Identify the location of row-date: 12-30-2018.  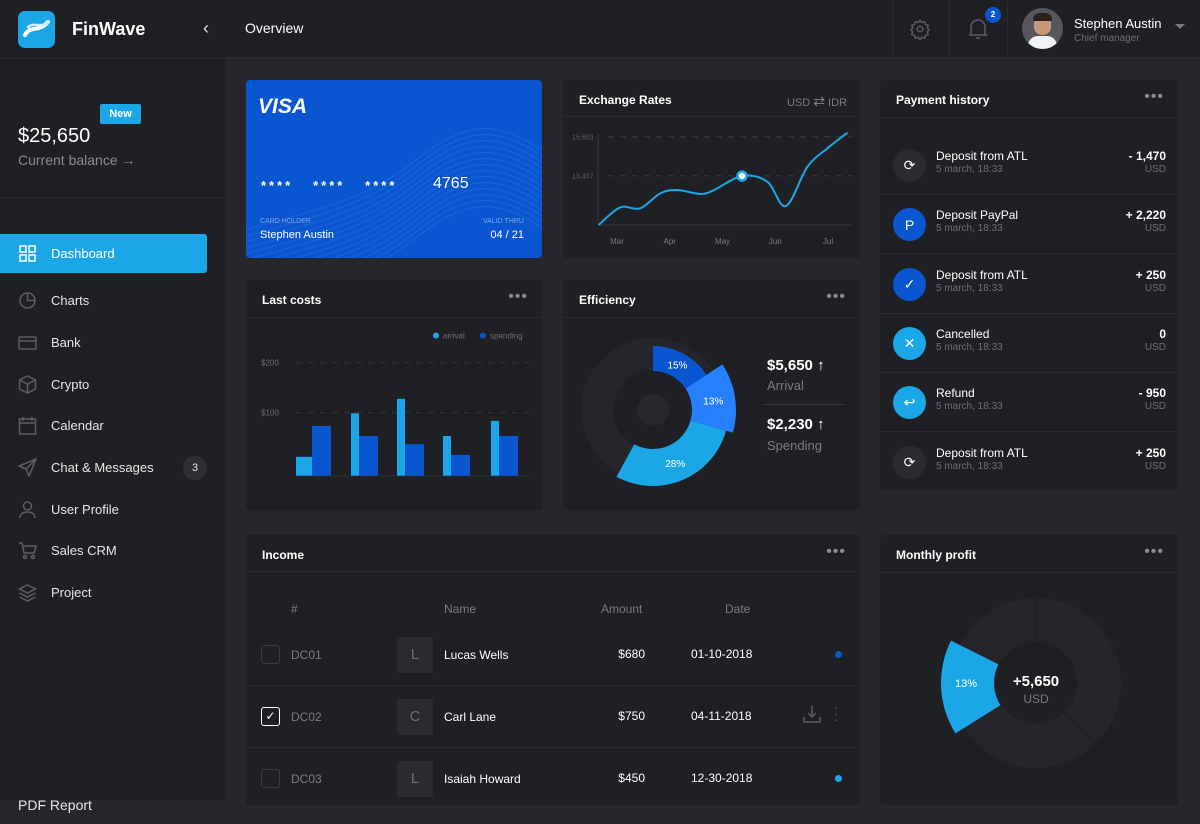
(722, 778).